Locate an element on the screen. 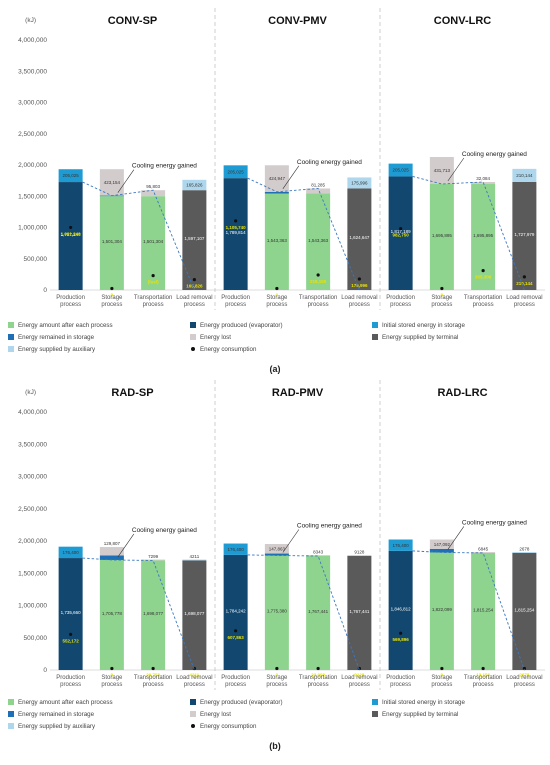 The image size is (550, 765). annotation-text: Cooling energy gained is located at coordinates (329, 162).